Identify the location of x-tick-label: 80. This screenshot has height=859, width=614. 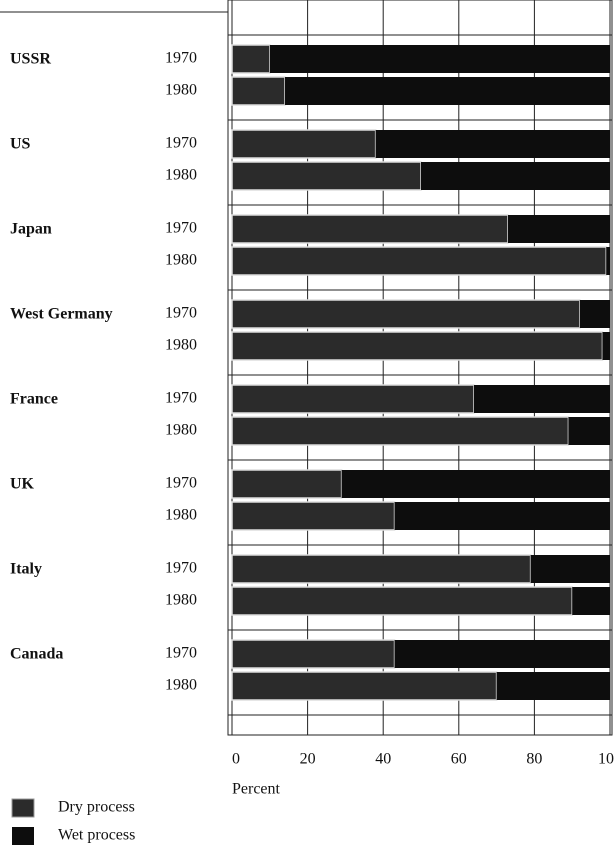
(534, 759).